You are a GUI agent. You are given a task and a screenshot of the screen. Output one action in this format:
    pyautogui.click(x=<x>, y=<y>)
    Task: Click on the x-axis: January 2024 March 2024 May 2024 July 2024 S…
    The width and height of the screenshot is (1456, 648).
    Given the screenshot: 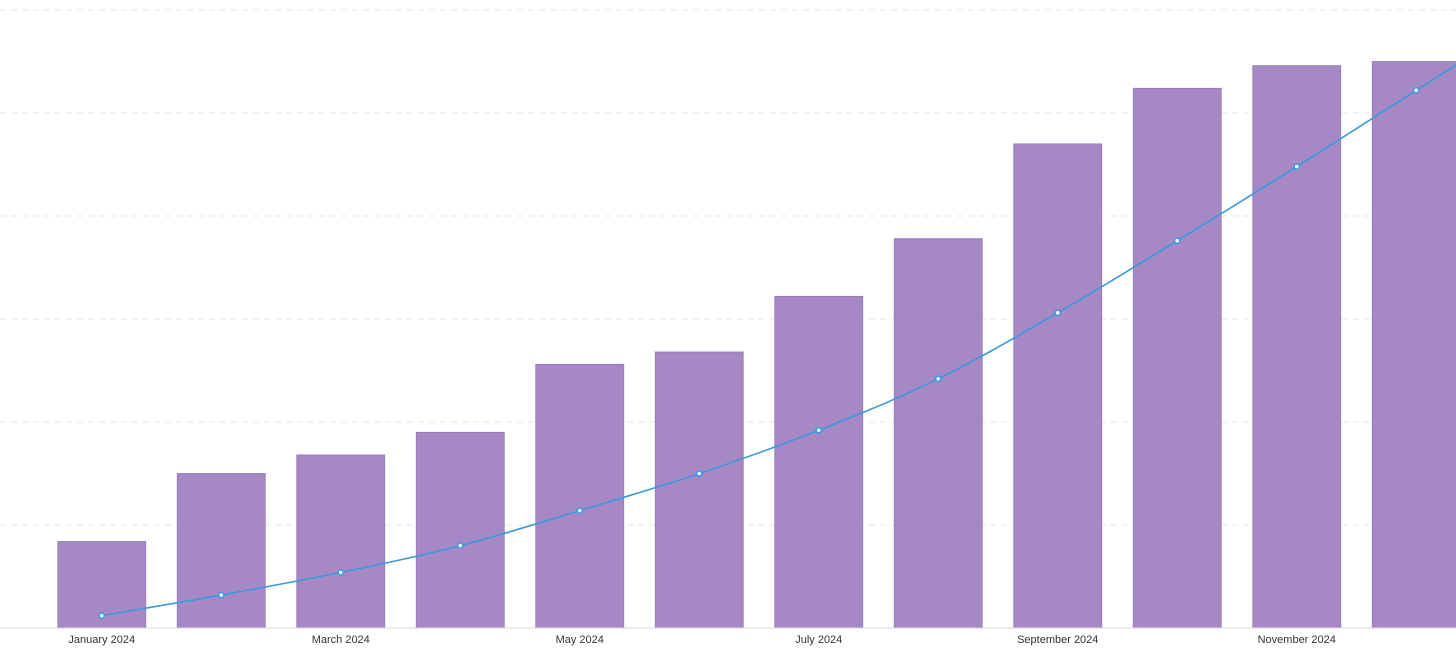 What is the action you would take?
    pyautogui.click(x=728, y=636)
    